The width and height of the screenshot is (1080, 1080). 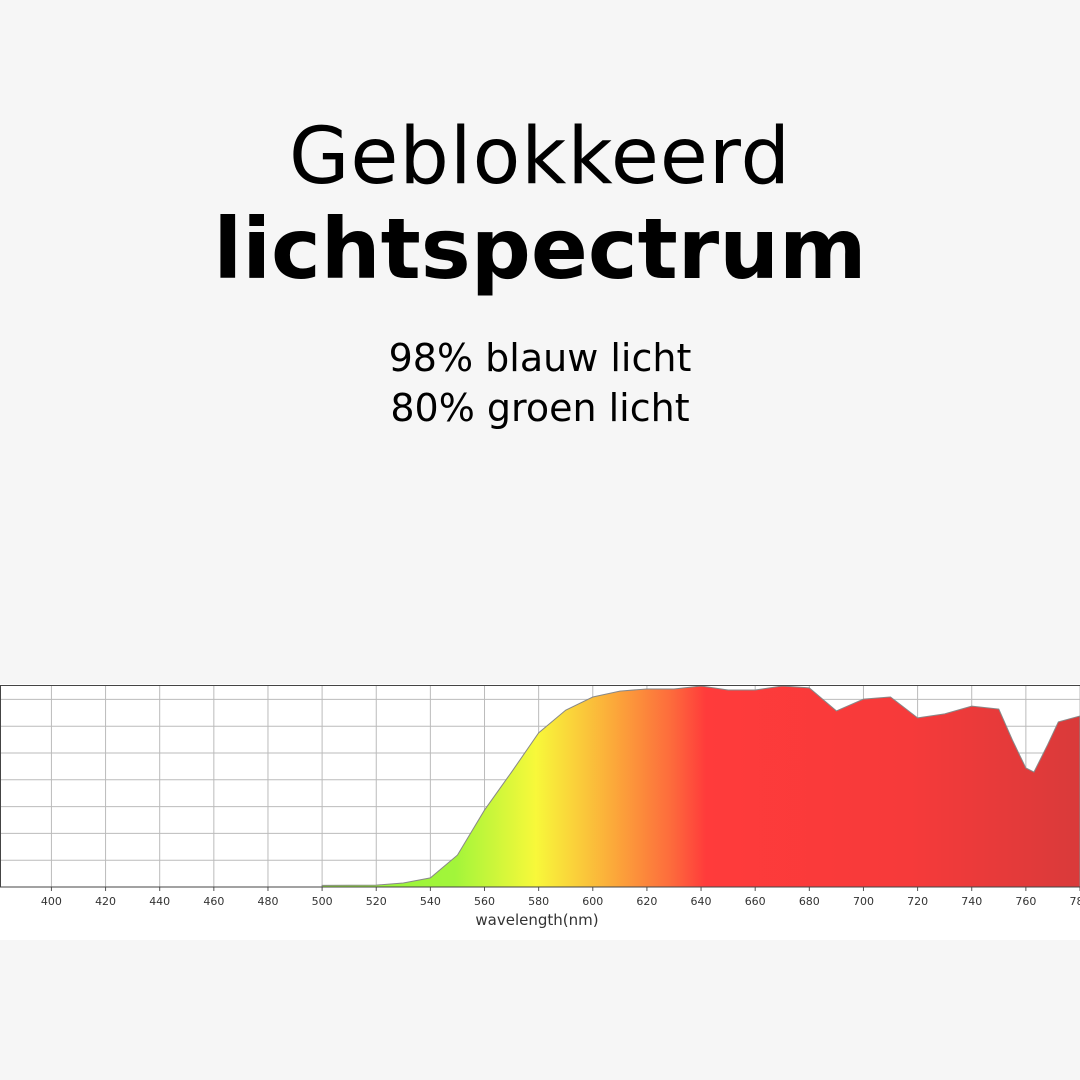 I want to click on x-tick-label: 660, so click(x=755, y=901).